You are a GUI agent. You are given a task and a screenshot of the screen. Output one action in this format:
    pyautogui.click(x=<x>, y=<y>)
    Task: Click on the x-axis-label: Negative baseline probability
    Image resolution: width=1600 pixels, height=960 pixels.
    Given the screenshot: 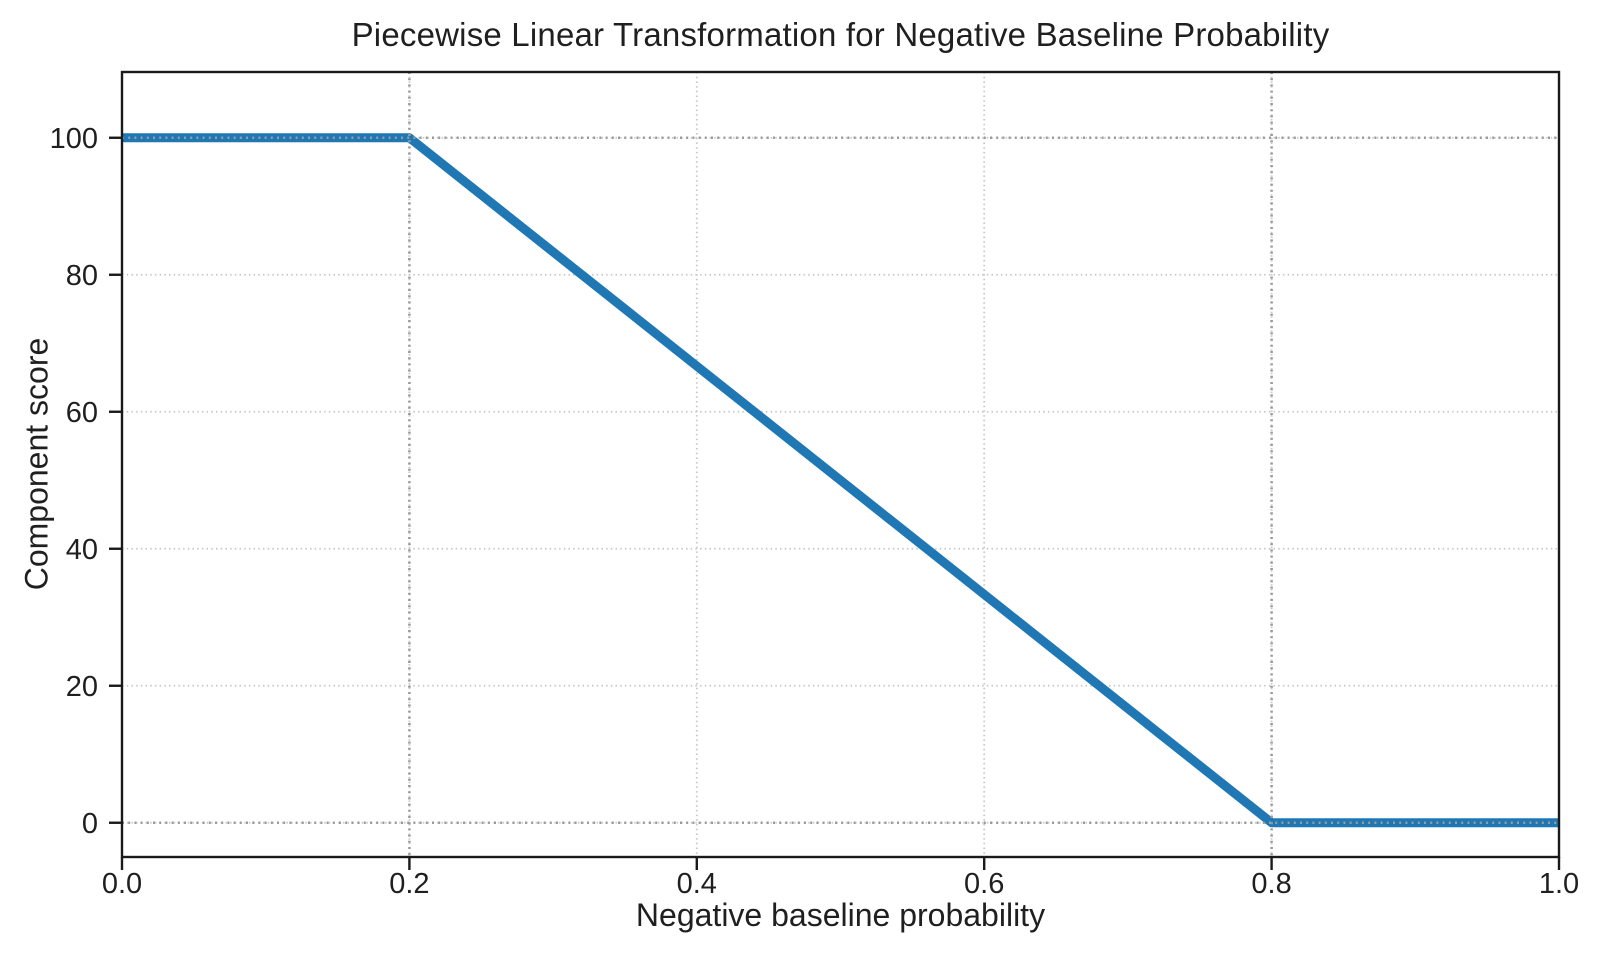 What is the action you would take?
    pyautogui.click(x=840, y=915)
    